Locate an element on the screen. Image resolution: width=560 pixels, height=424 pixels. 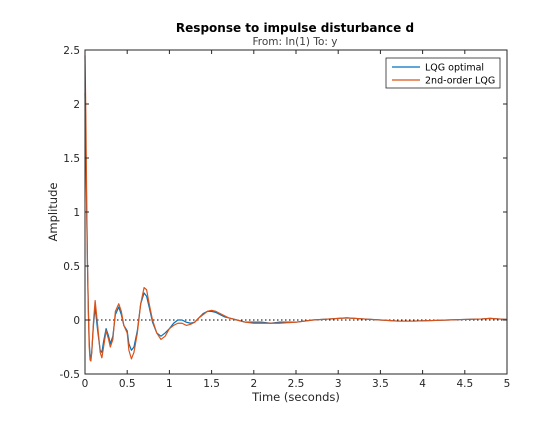
y-axis-label: Amplitude is located at coordinates (53, 212).